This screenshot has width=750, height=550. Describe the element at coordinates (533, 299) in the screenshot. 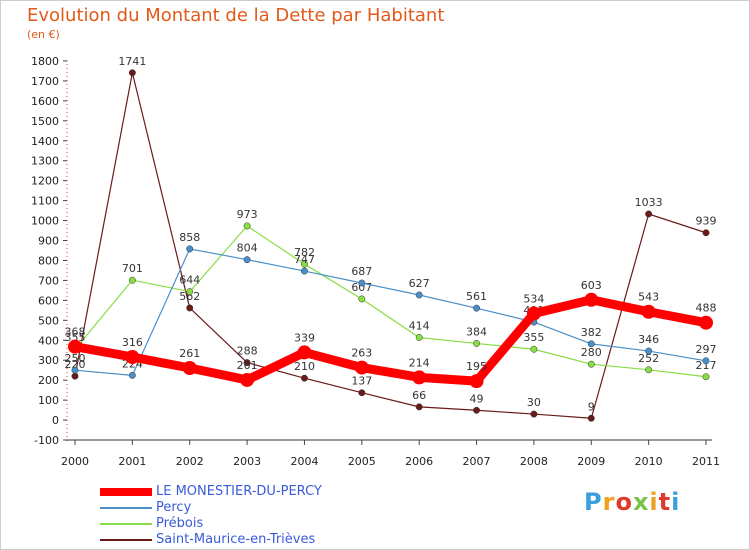

I see `data-label: 534` at that location.